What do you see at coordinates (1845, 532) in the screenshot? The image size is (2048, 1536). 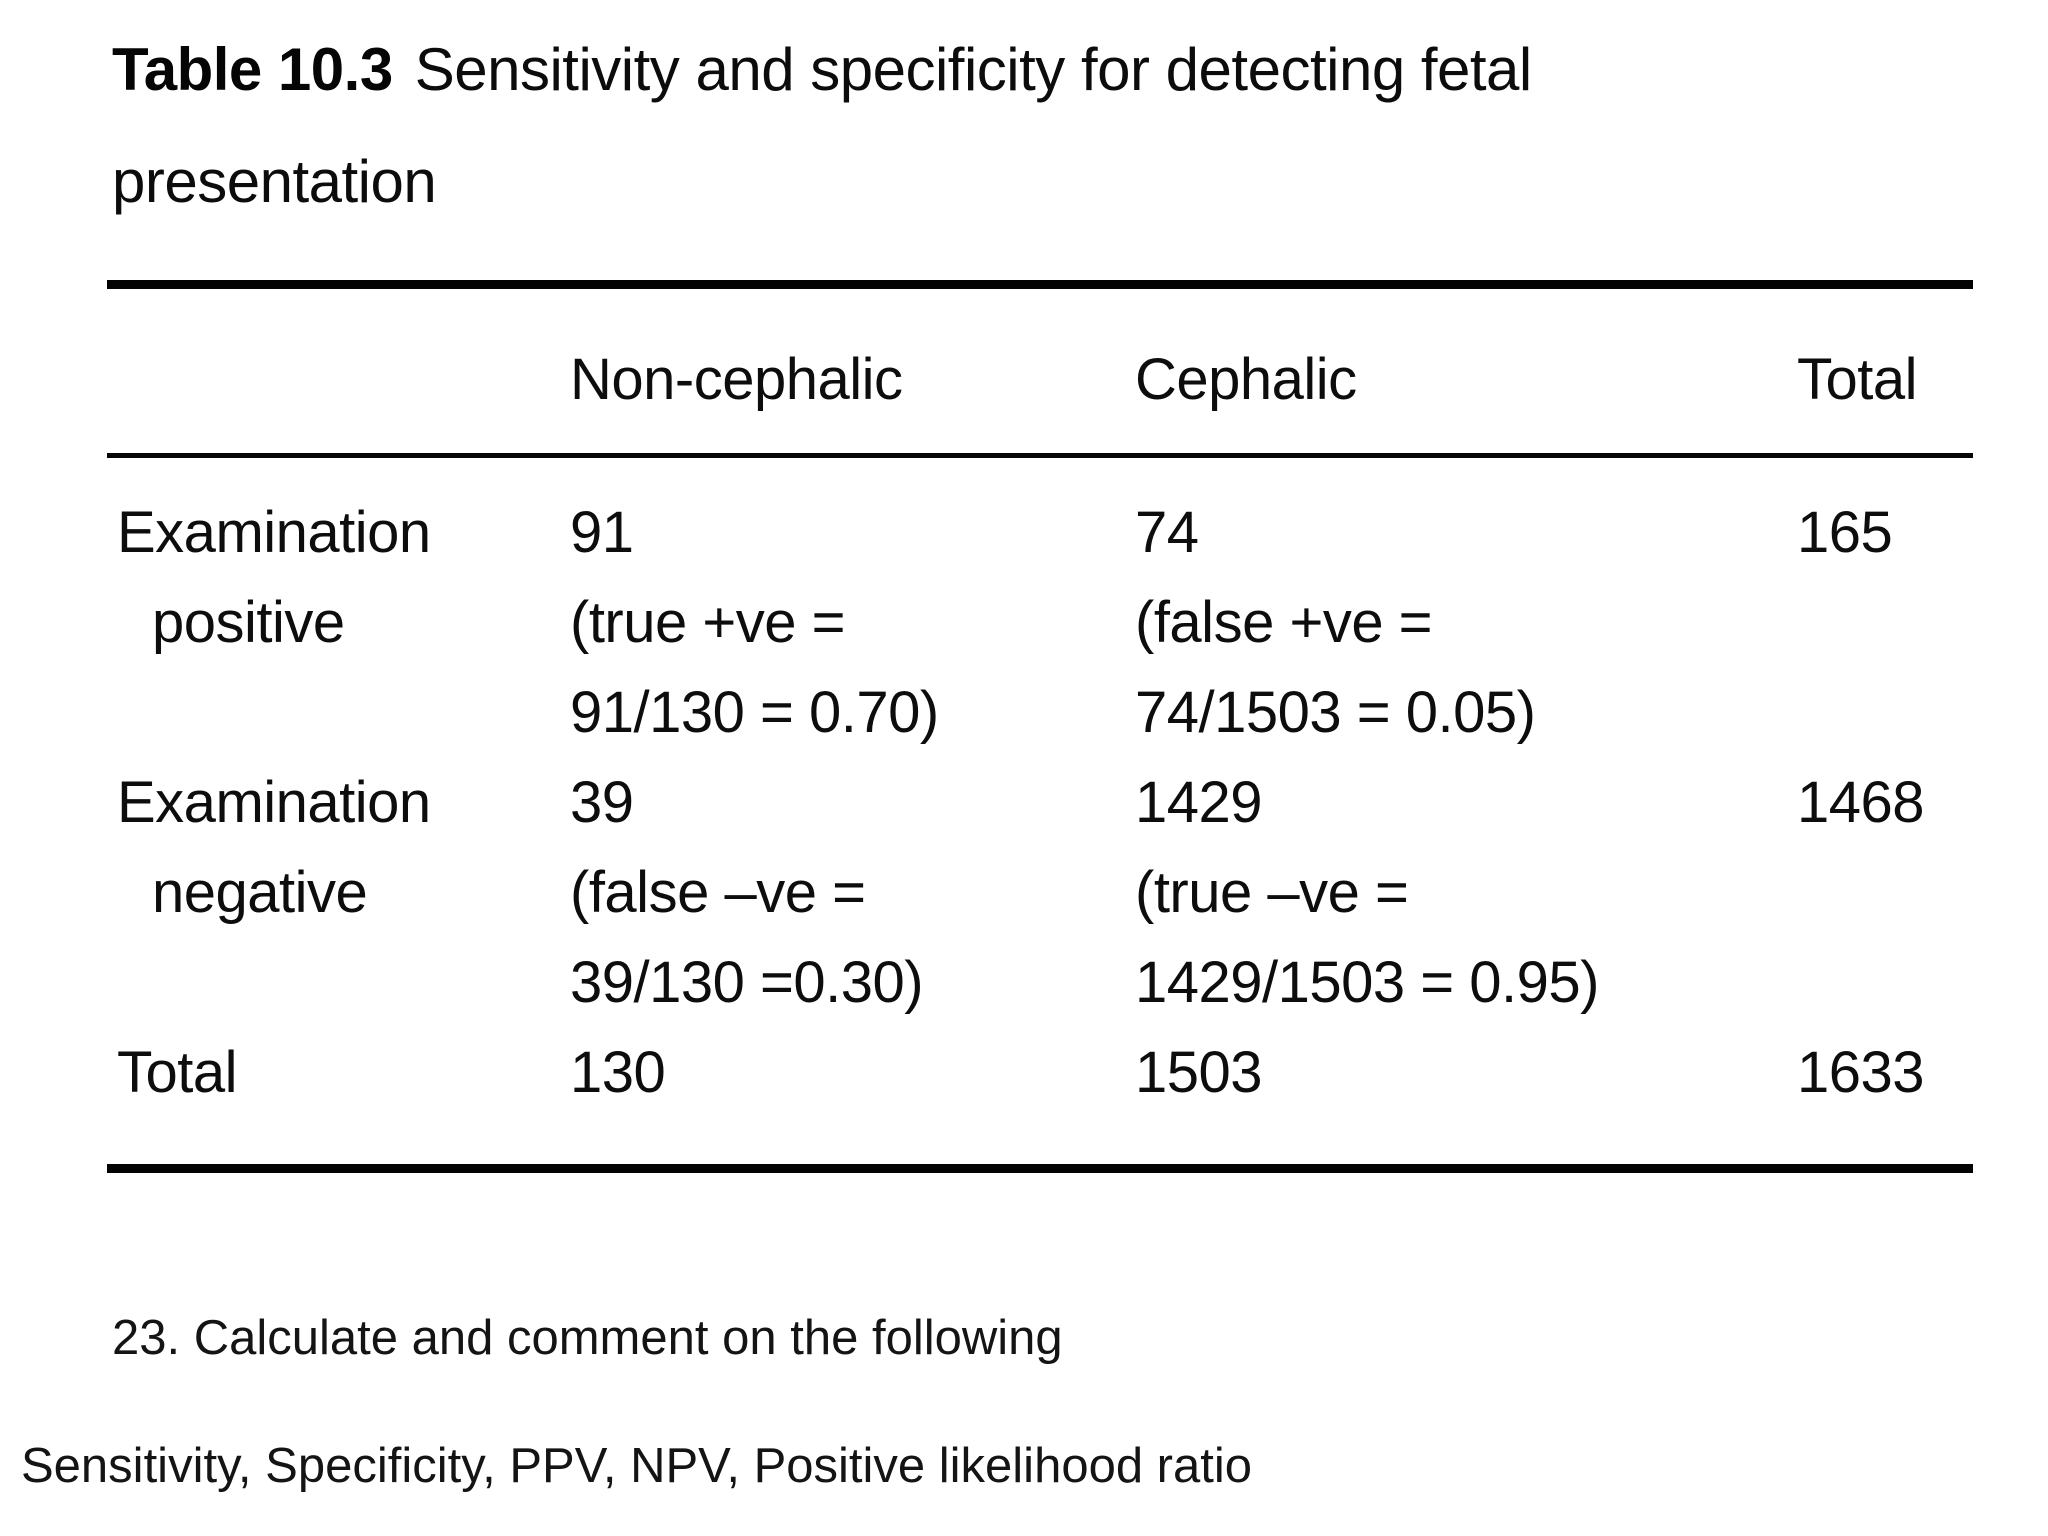 I see `cell-value: 165` at bounding box center [1845, 532].